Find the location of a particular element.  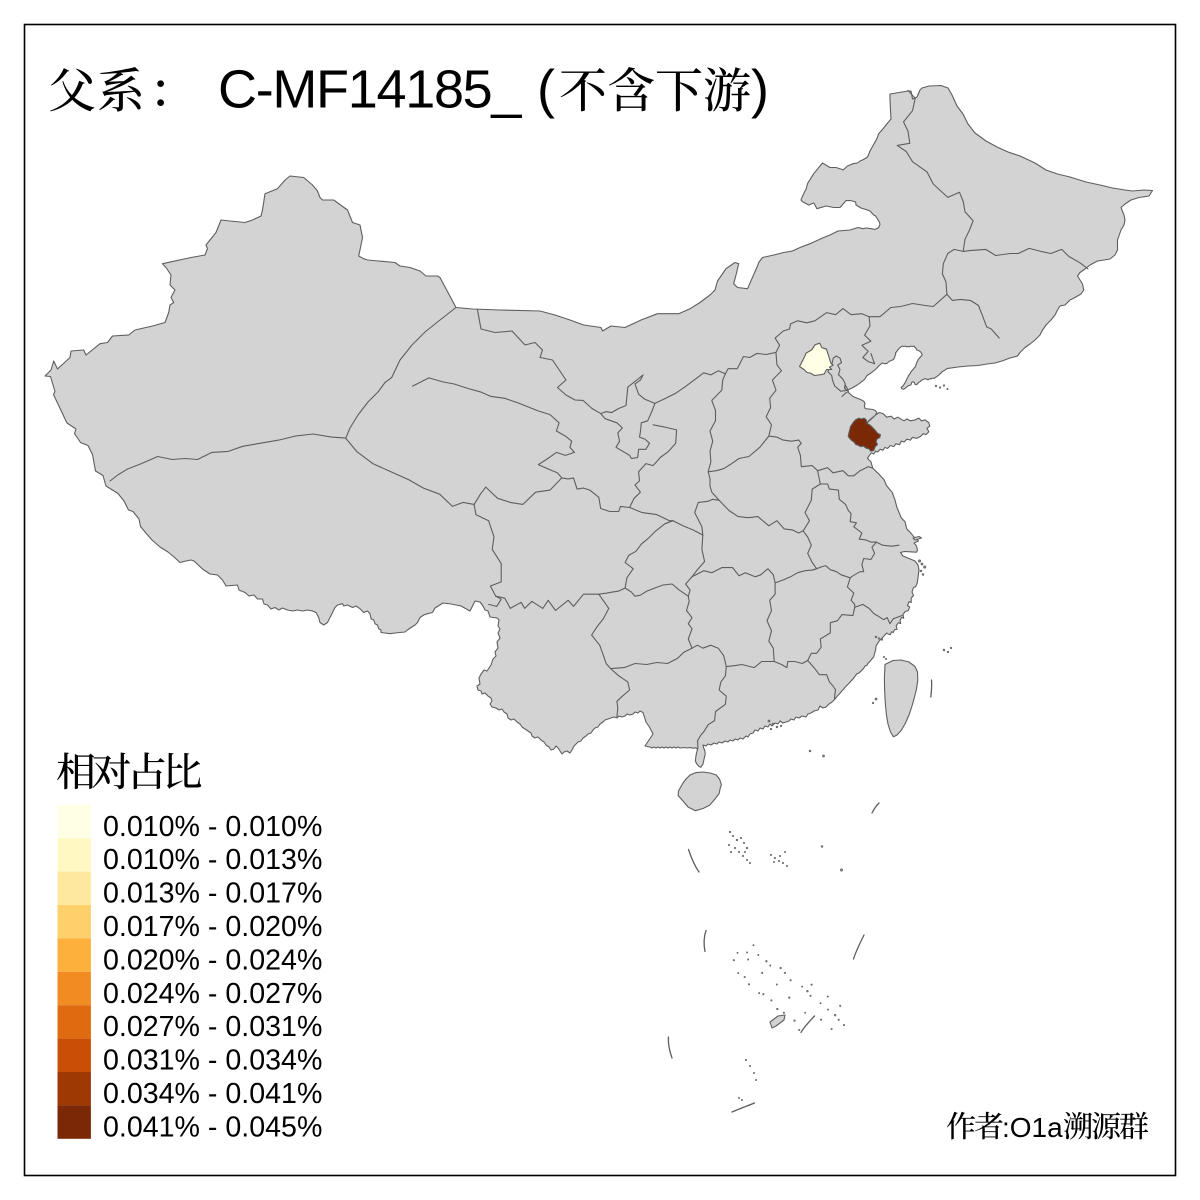

svg-text: 0.017% - 0.020% is located at coordinates (212, 927).